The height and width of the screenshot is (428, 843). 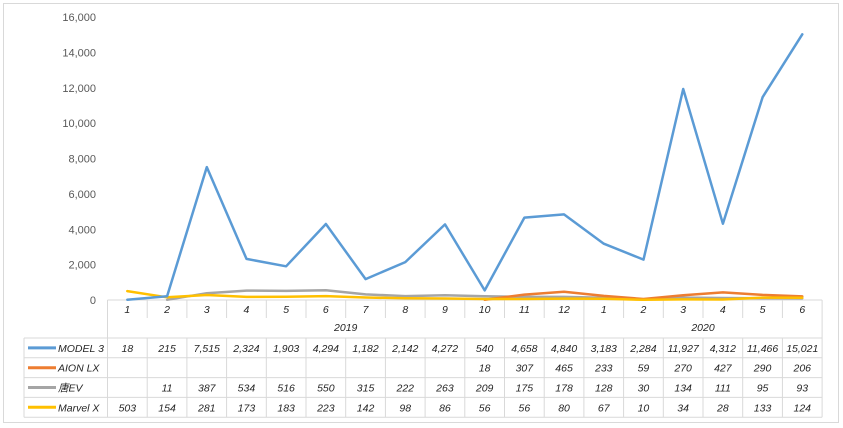 What do you see at coordinates (405, 408) in the screenshot?
I see `data-table-cell: 98` at bounding box center [405, 408].